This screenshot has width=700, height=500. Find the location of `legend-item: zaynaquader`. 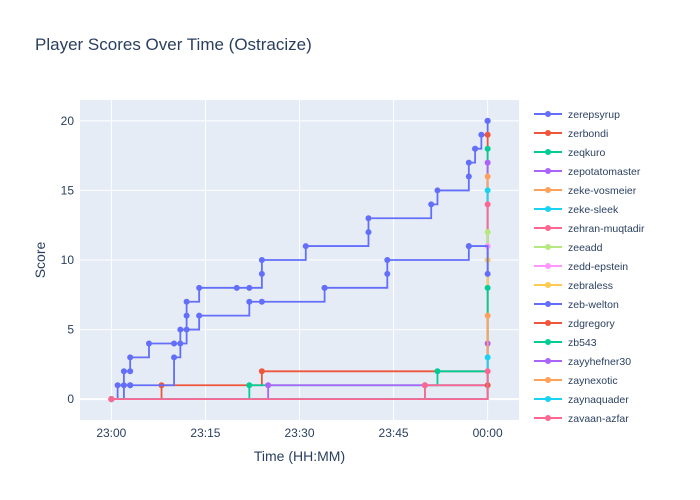

legend-item: zaynaquader is located at coordinates (581, 400).